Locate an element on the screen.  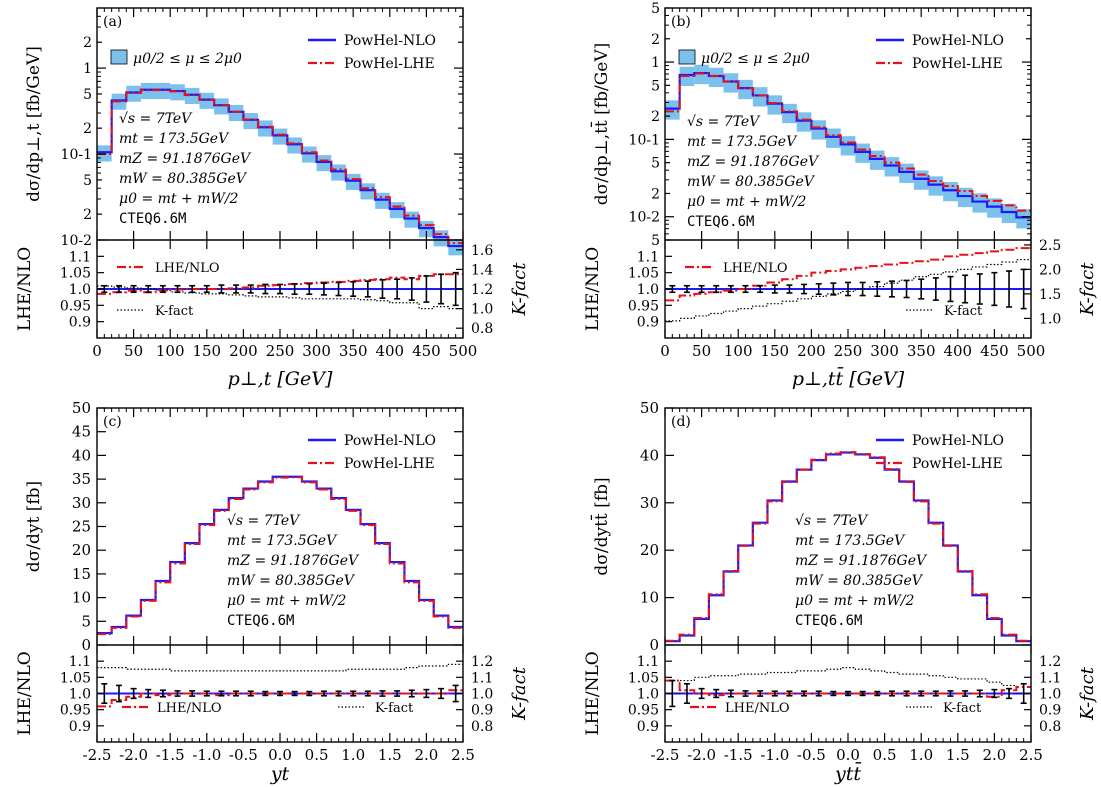
ratio-y2-tick-label: 1.6 is located at coordinates (482, 251).